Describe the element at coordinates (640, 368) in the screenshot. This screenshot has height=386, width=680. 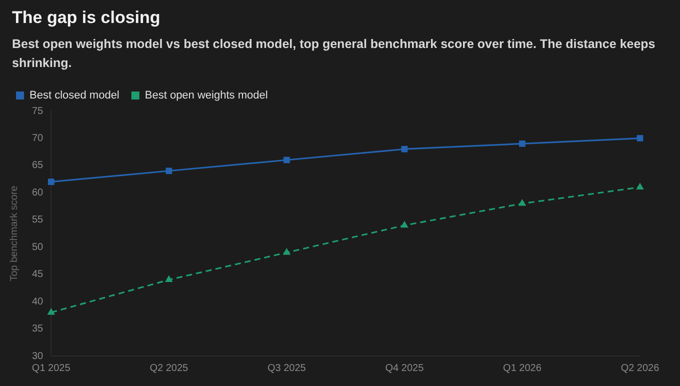
I see `x-tick-label: Q2 2026` at that location.